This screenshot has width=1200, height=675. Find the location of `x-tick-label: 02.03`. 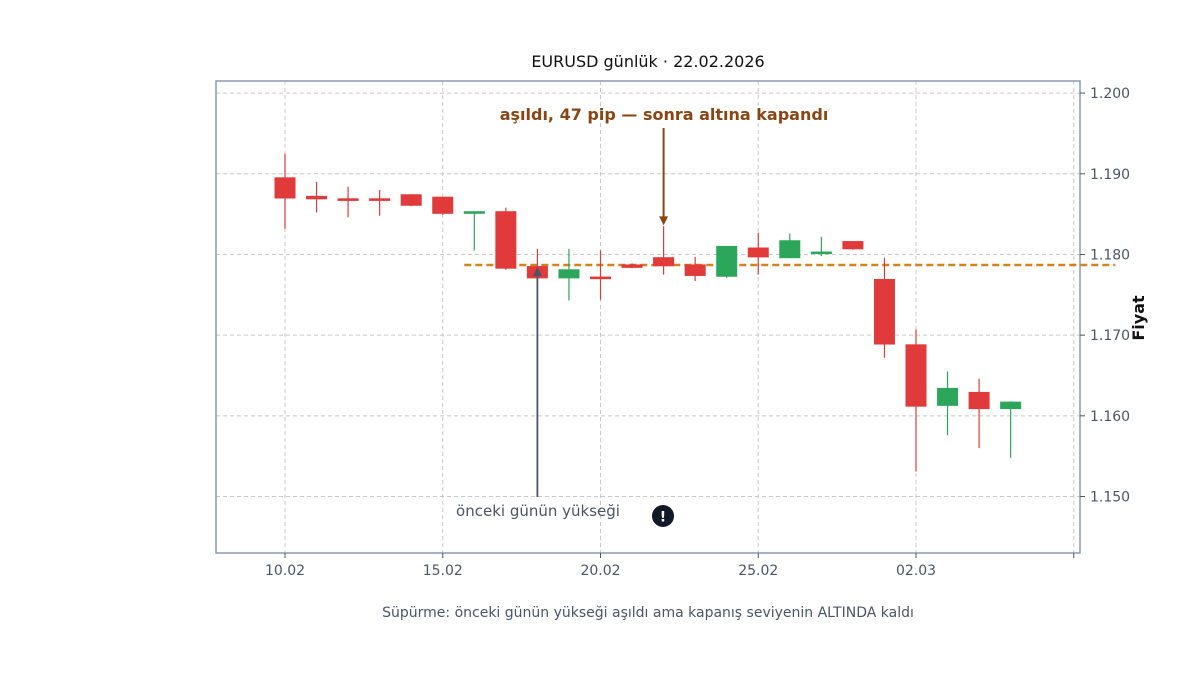

x-tick-label: 02.03 is located at coordinates (916, 571).